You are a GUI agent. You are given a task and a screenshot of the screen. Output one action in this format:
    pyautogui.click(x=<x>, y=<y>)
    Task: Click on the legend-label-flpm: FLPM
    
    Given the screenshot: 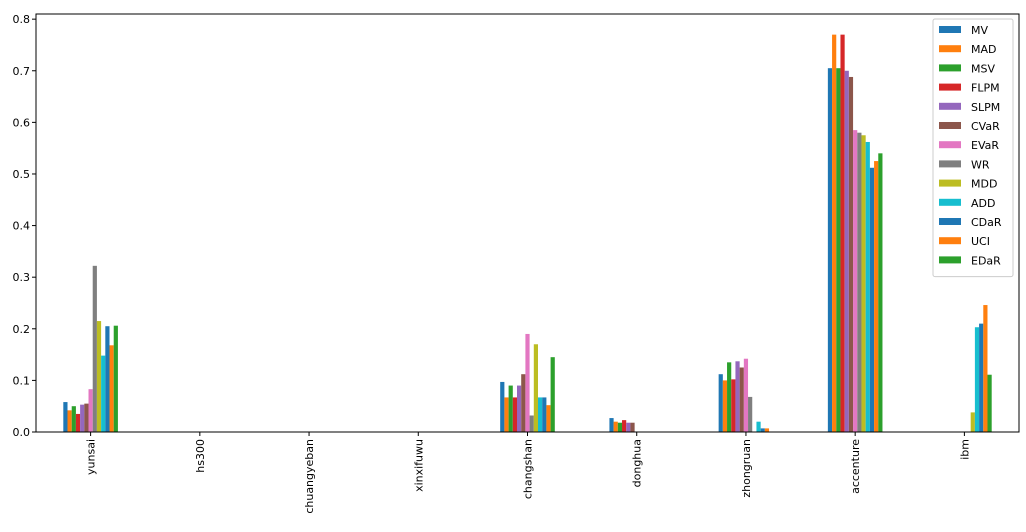 What is the action you would take?
    pyautogui.click(x=985, y=88)
    